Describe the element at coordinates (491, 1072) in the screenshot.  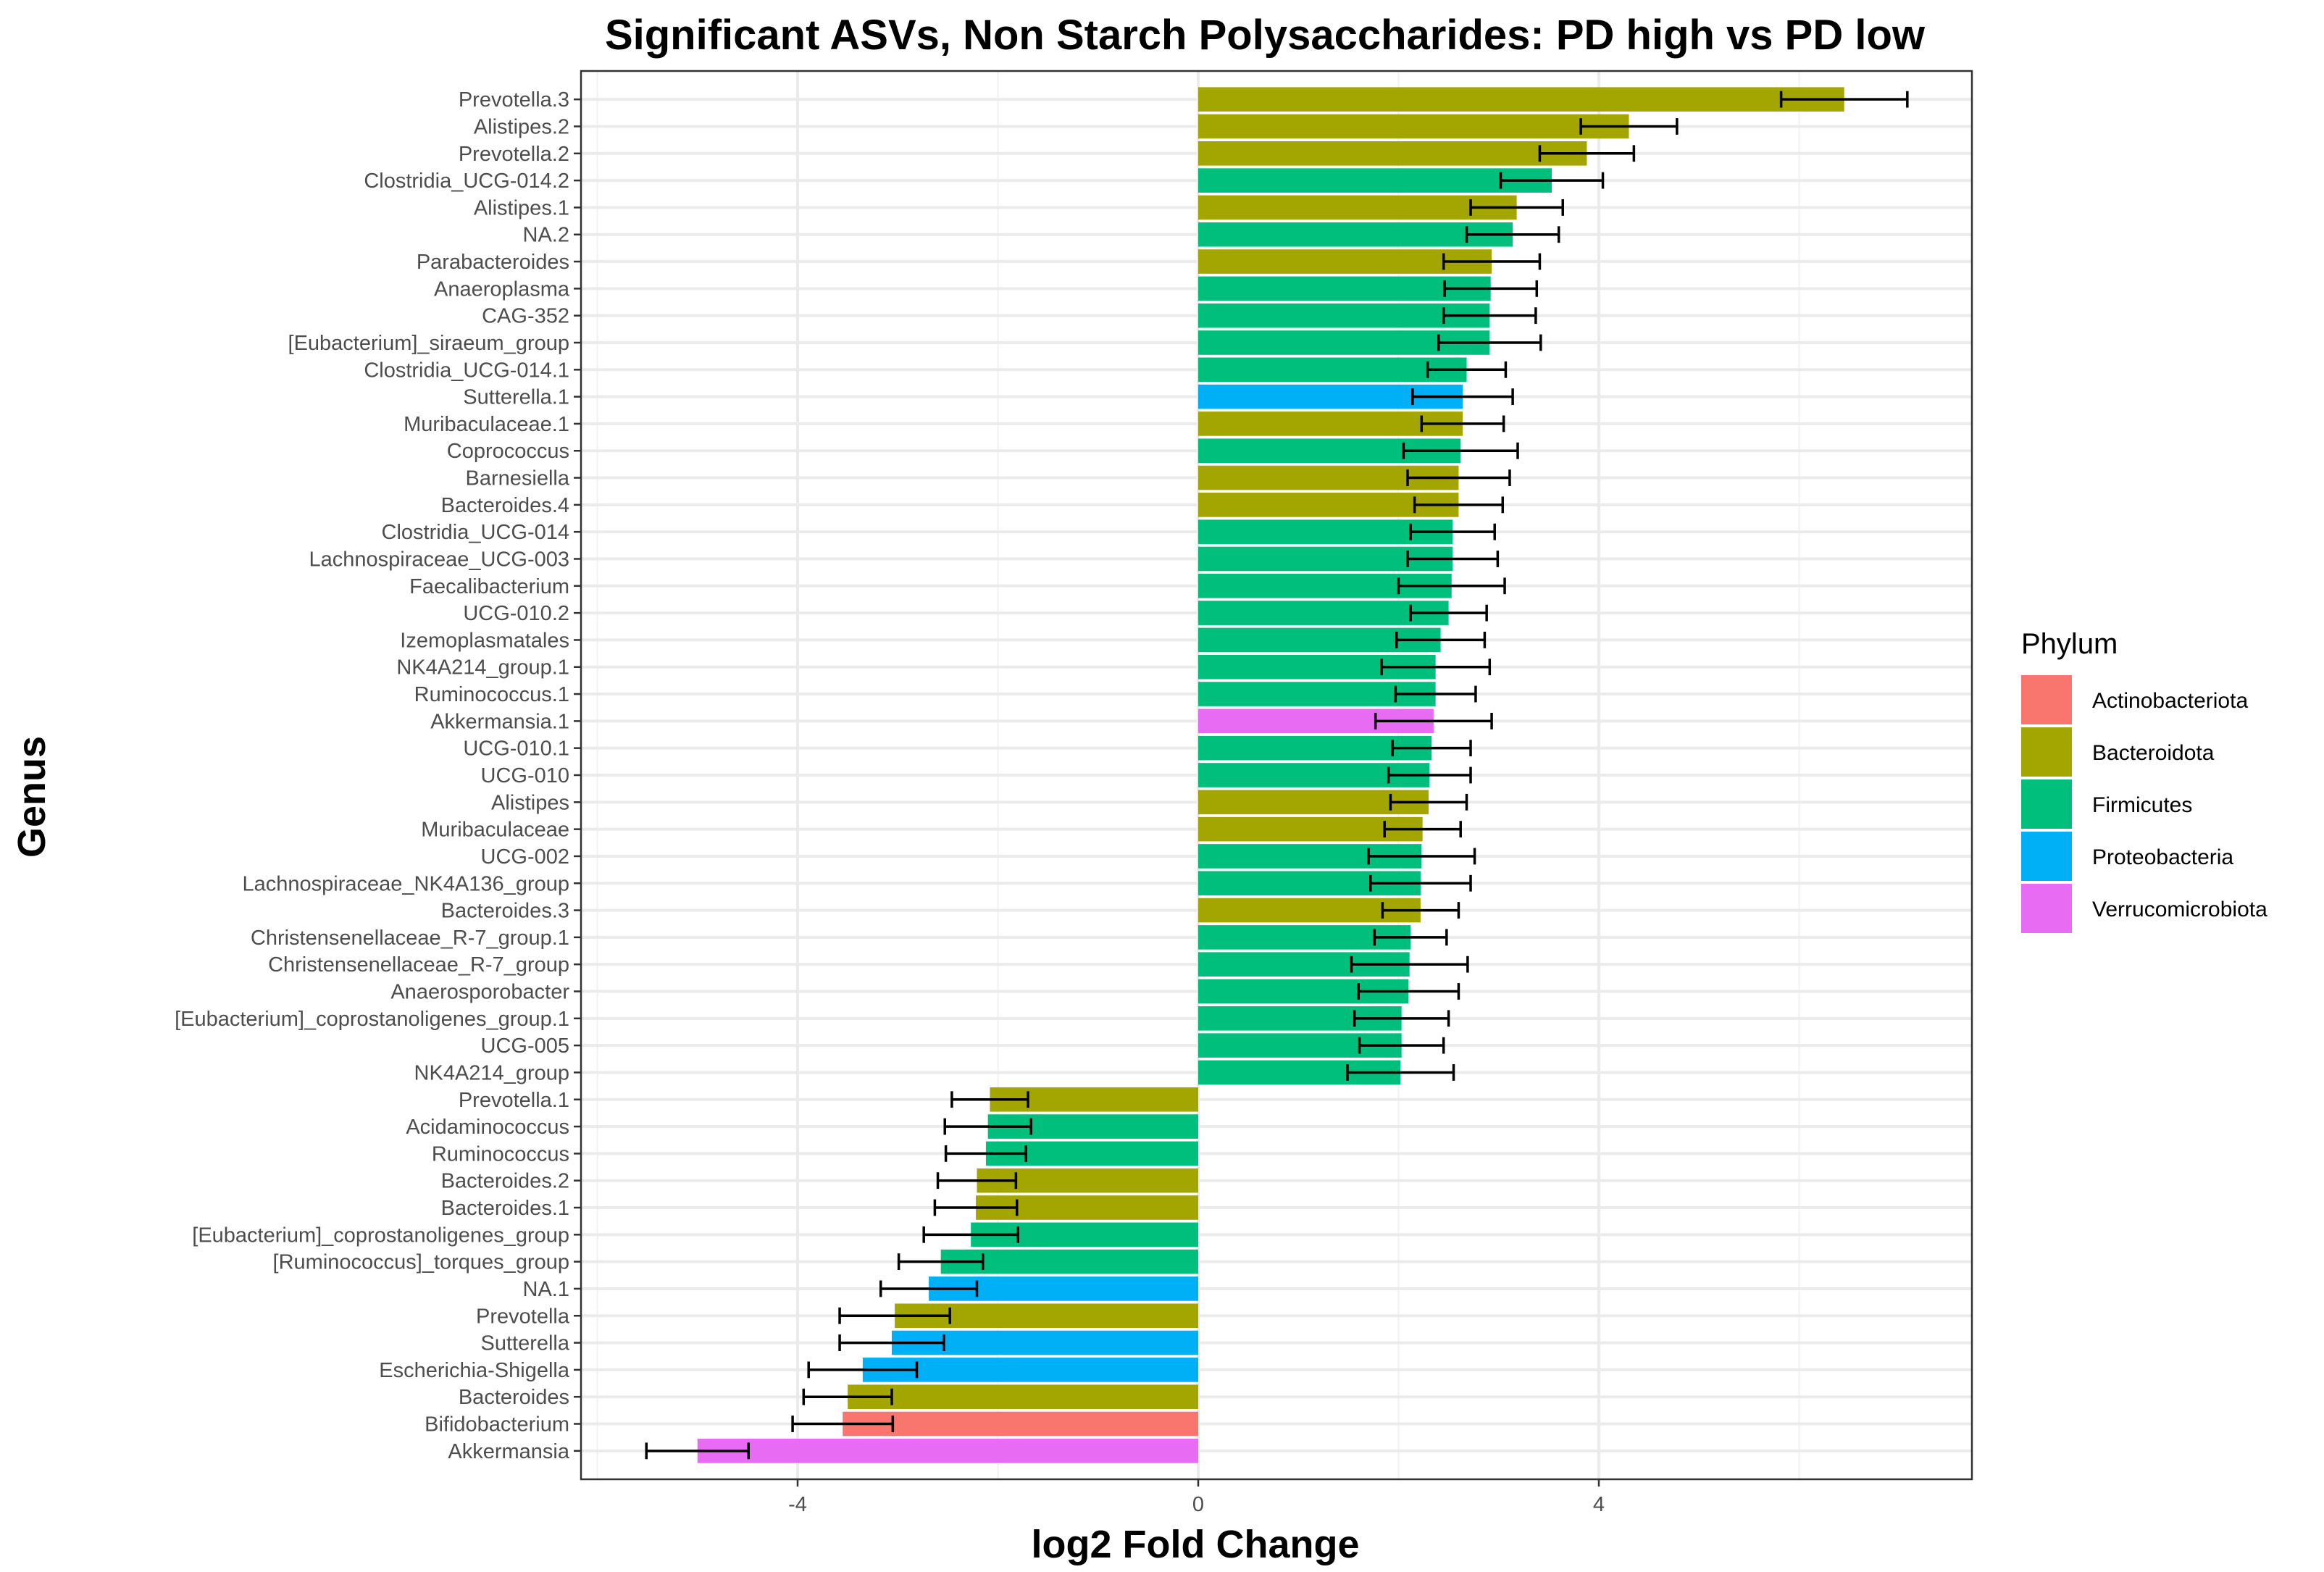
I see `y-tick-label: NK4A214_group` at that location.